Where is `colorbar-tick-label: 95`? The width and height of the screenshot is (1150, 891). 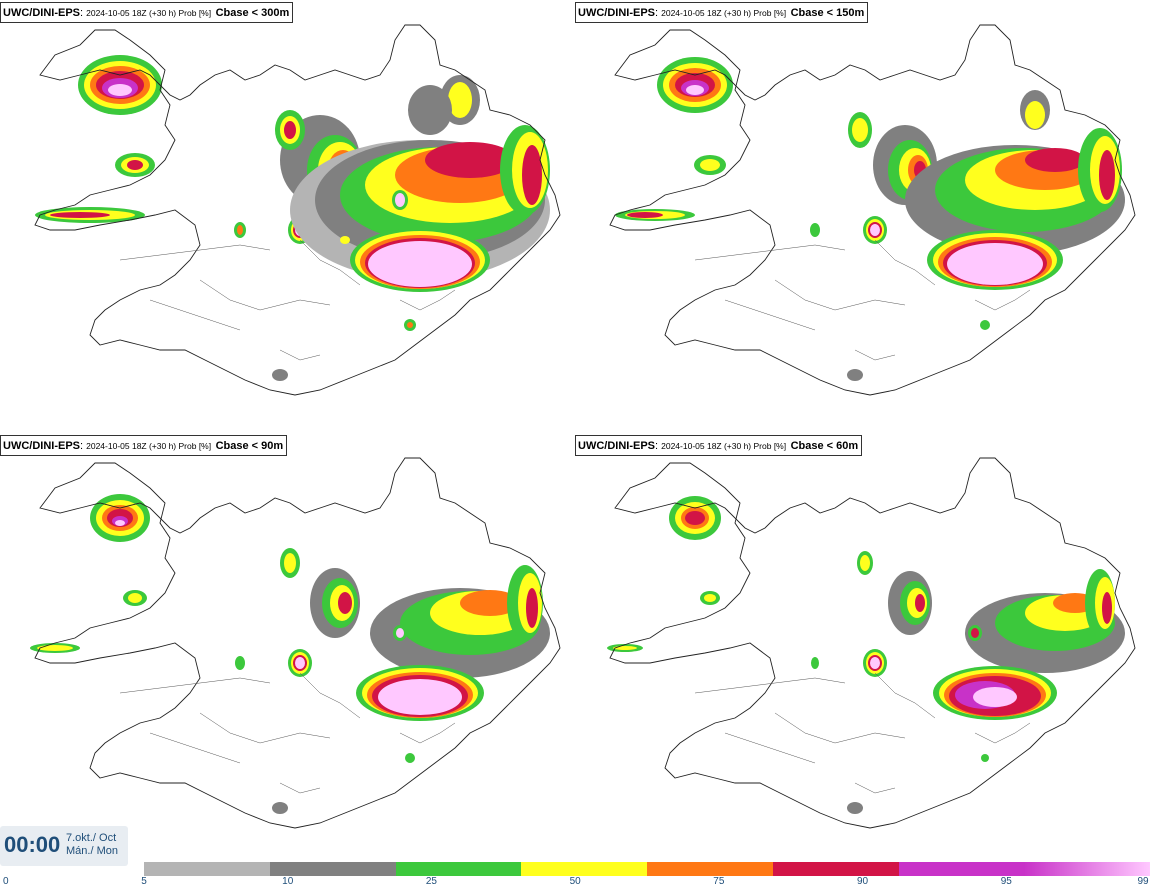 colorbar-tick-label: 95 is located at coordinates (1006, 881).